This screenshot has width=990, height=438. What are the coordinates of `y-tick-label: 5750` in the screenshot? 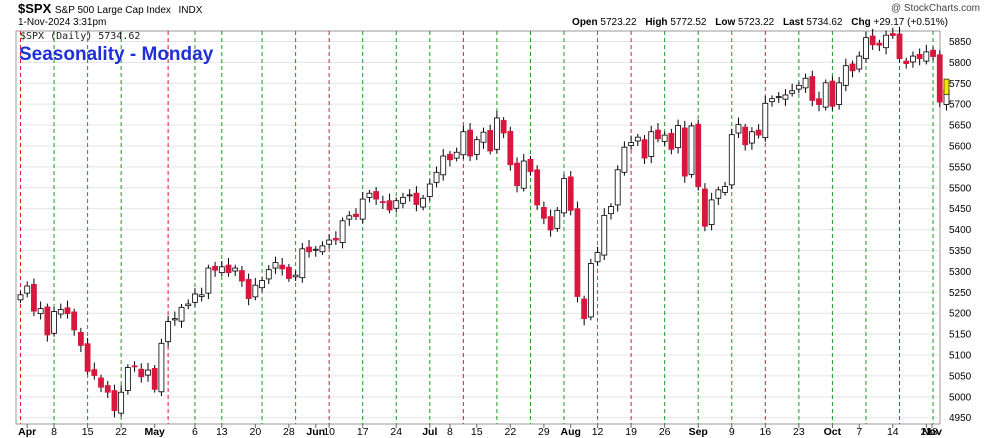 It's located at (960, 84).